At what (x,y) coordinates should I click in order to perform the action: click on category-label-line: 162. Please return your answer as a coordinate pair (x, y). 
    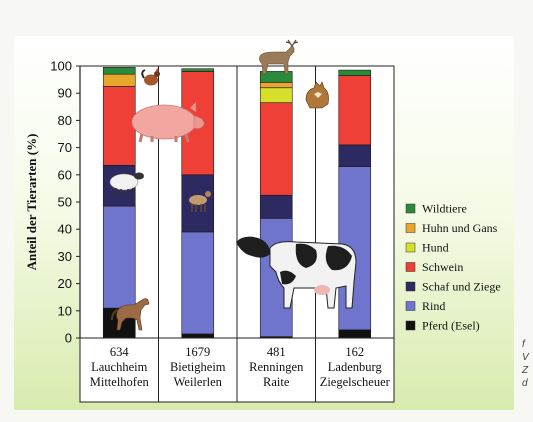
    Looking at the image, I should click on (354, 352).